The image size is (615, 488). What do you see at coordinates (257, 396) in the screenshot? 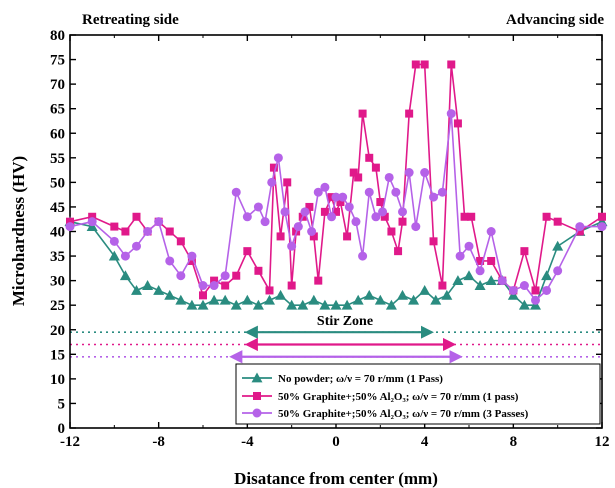
I see `legend-marker-magenta` at bounding box center [257, 396].